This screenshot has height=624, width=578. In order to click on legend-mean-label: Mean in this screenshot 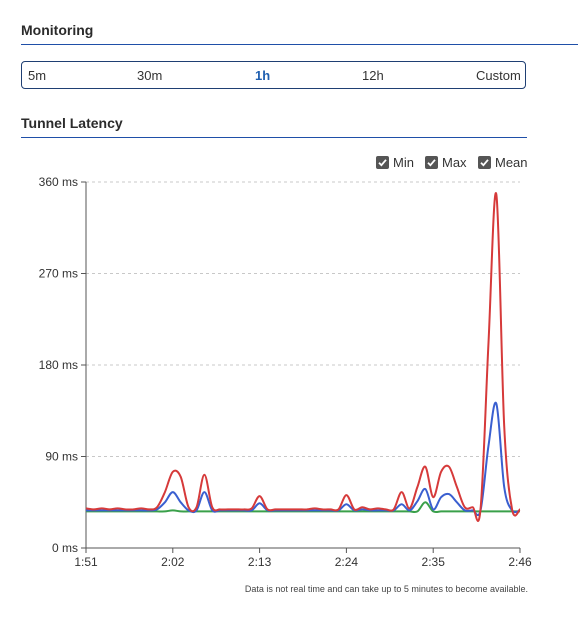, I will do `click(511, 162)`.